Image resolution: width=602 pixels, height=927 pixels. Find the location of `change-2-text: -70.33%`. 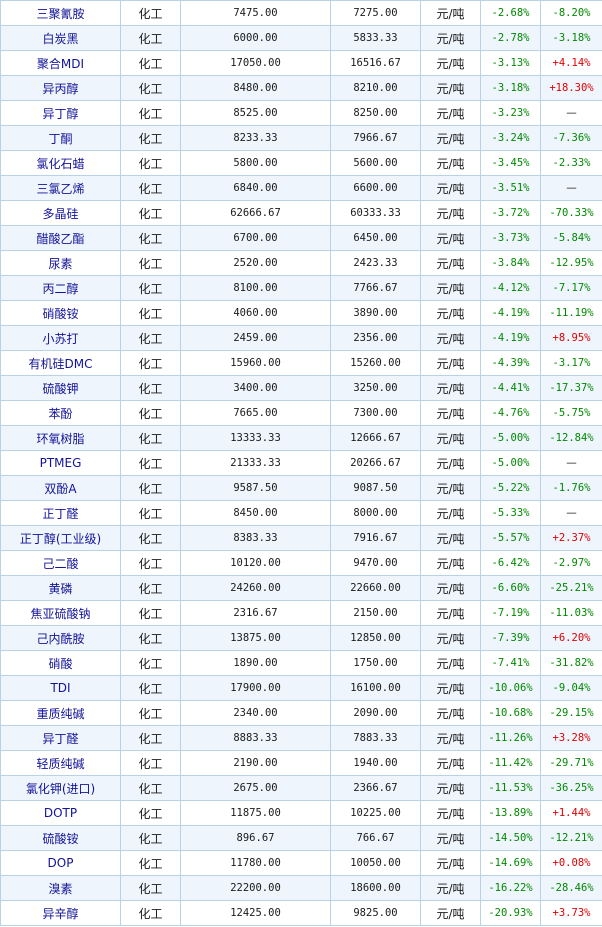

change-2-text: -70.33% is located at coordinates (571, 213).